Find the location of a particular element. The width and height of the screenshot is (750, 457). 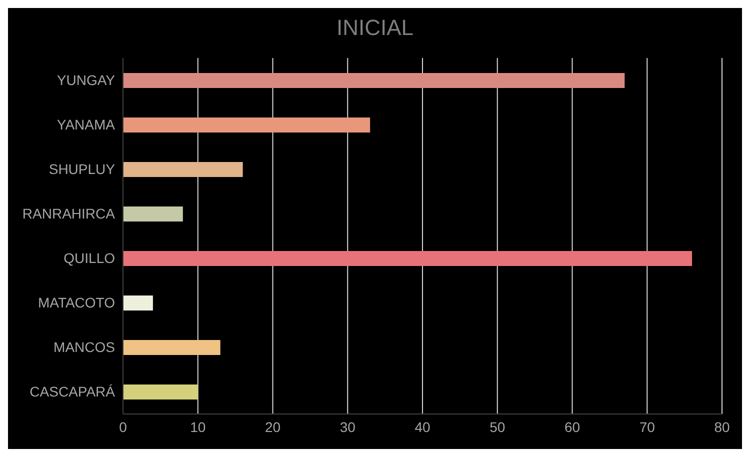

y-tick-label: CASCAPARÁ is located at coordinates (73, 392).